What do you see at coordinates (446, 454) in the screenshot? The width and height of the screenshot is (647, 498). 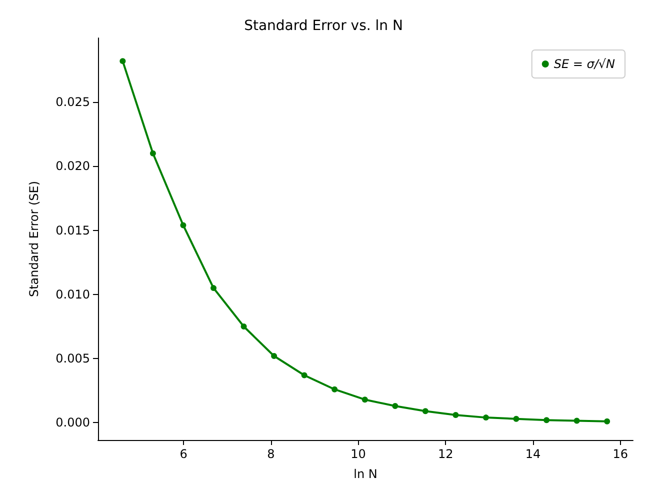 I see `x-tick-label: 12` at bounding box center [446, 454].